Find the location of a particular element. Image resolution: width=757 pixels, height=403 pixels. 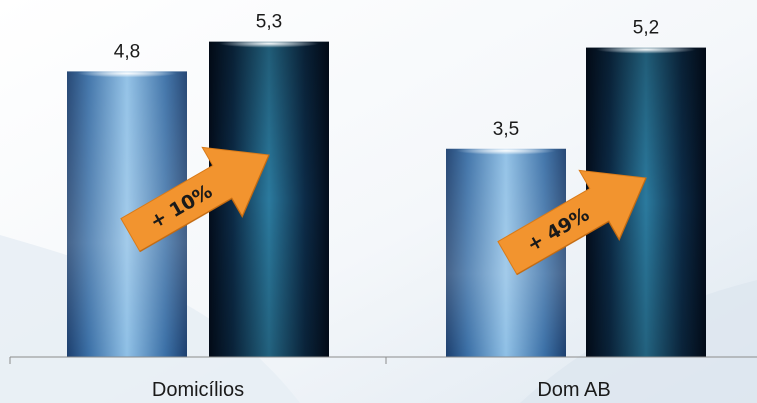

value-label-dom-ab-before: 3,5 is located at coordinates (506, 129).